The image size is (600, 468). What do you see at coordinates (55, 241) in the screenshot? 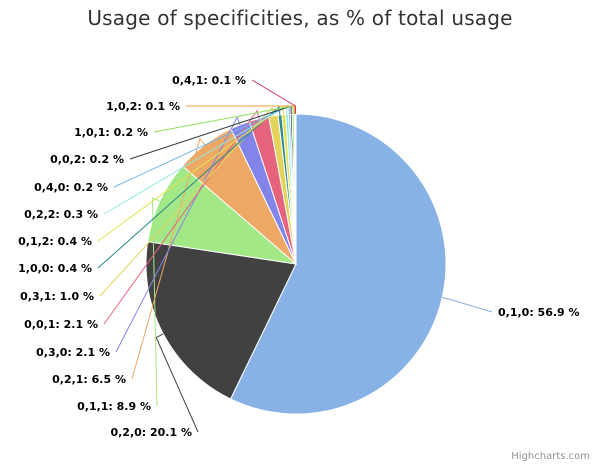
I see `data-label-0-1-2: 0,1,2: 0.4 %` at bounding box center [55, 241].